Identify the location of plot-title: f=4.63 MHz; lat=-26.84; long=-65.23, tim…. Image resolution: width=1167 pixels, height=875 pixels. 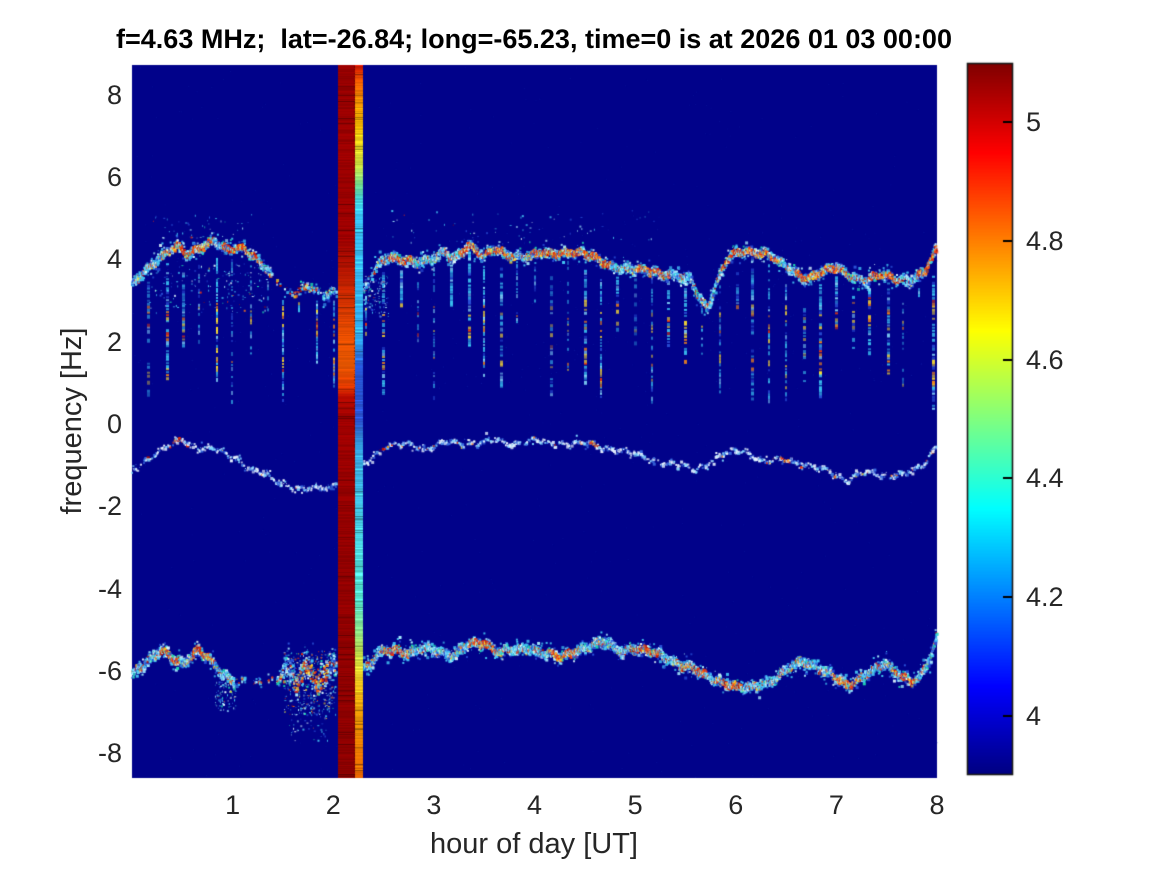
(534, 39).